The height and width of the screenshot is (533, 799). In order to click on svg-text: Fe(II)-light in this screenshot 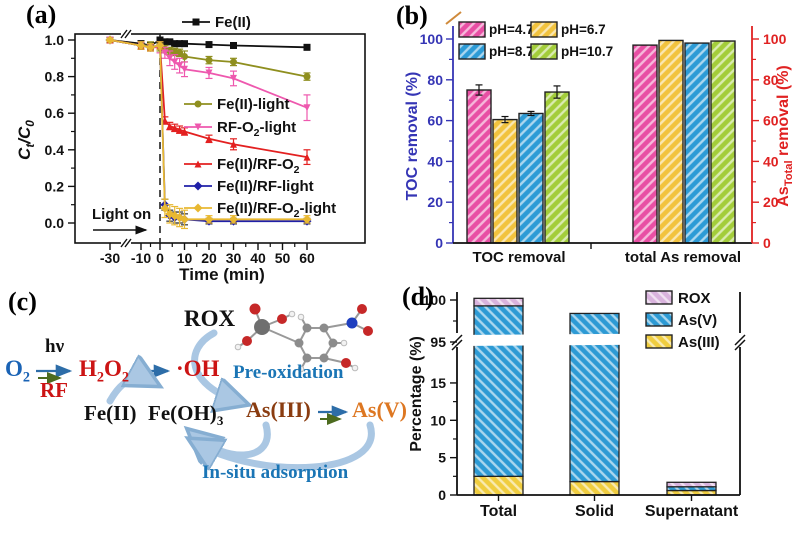, I will do `click(253, 104)`.